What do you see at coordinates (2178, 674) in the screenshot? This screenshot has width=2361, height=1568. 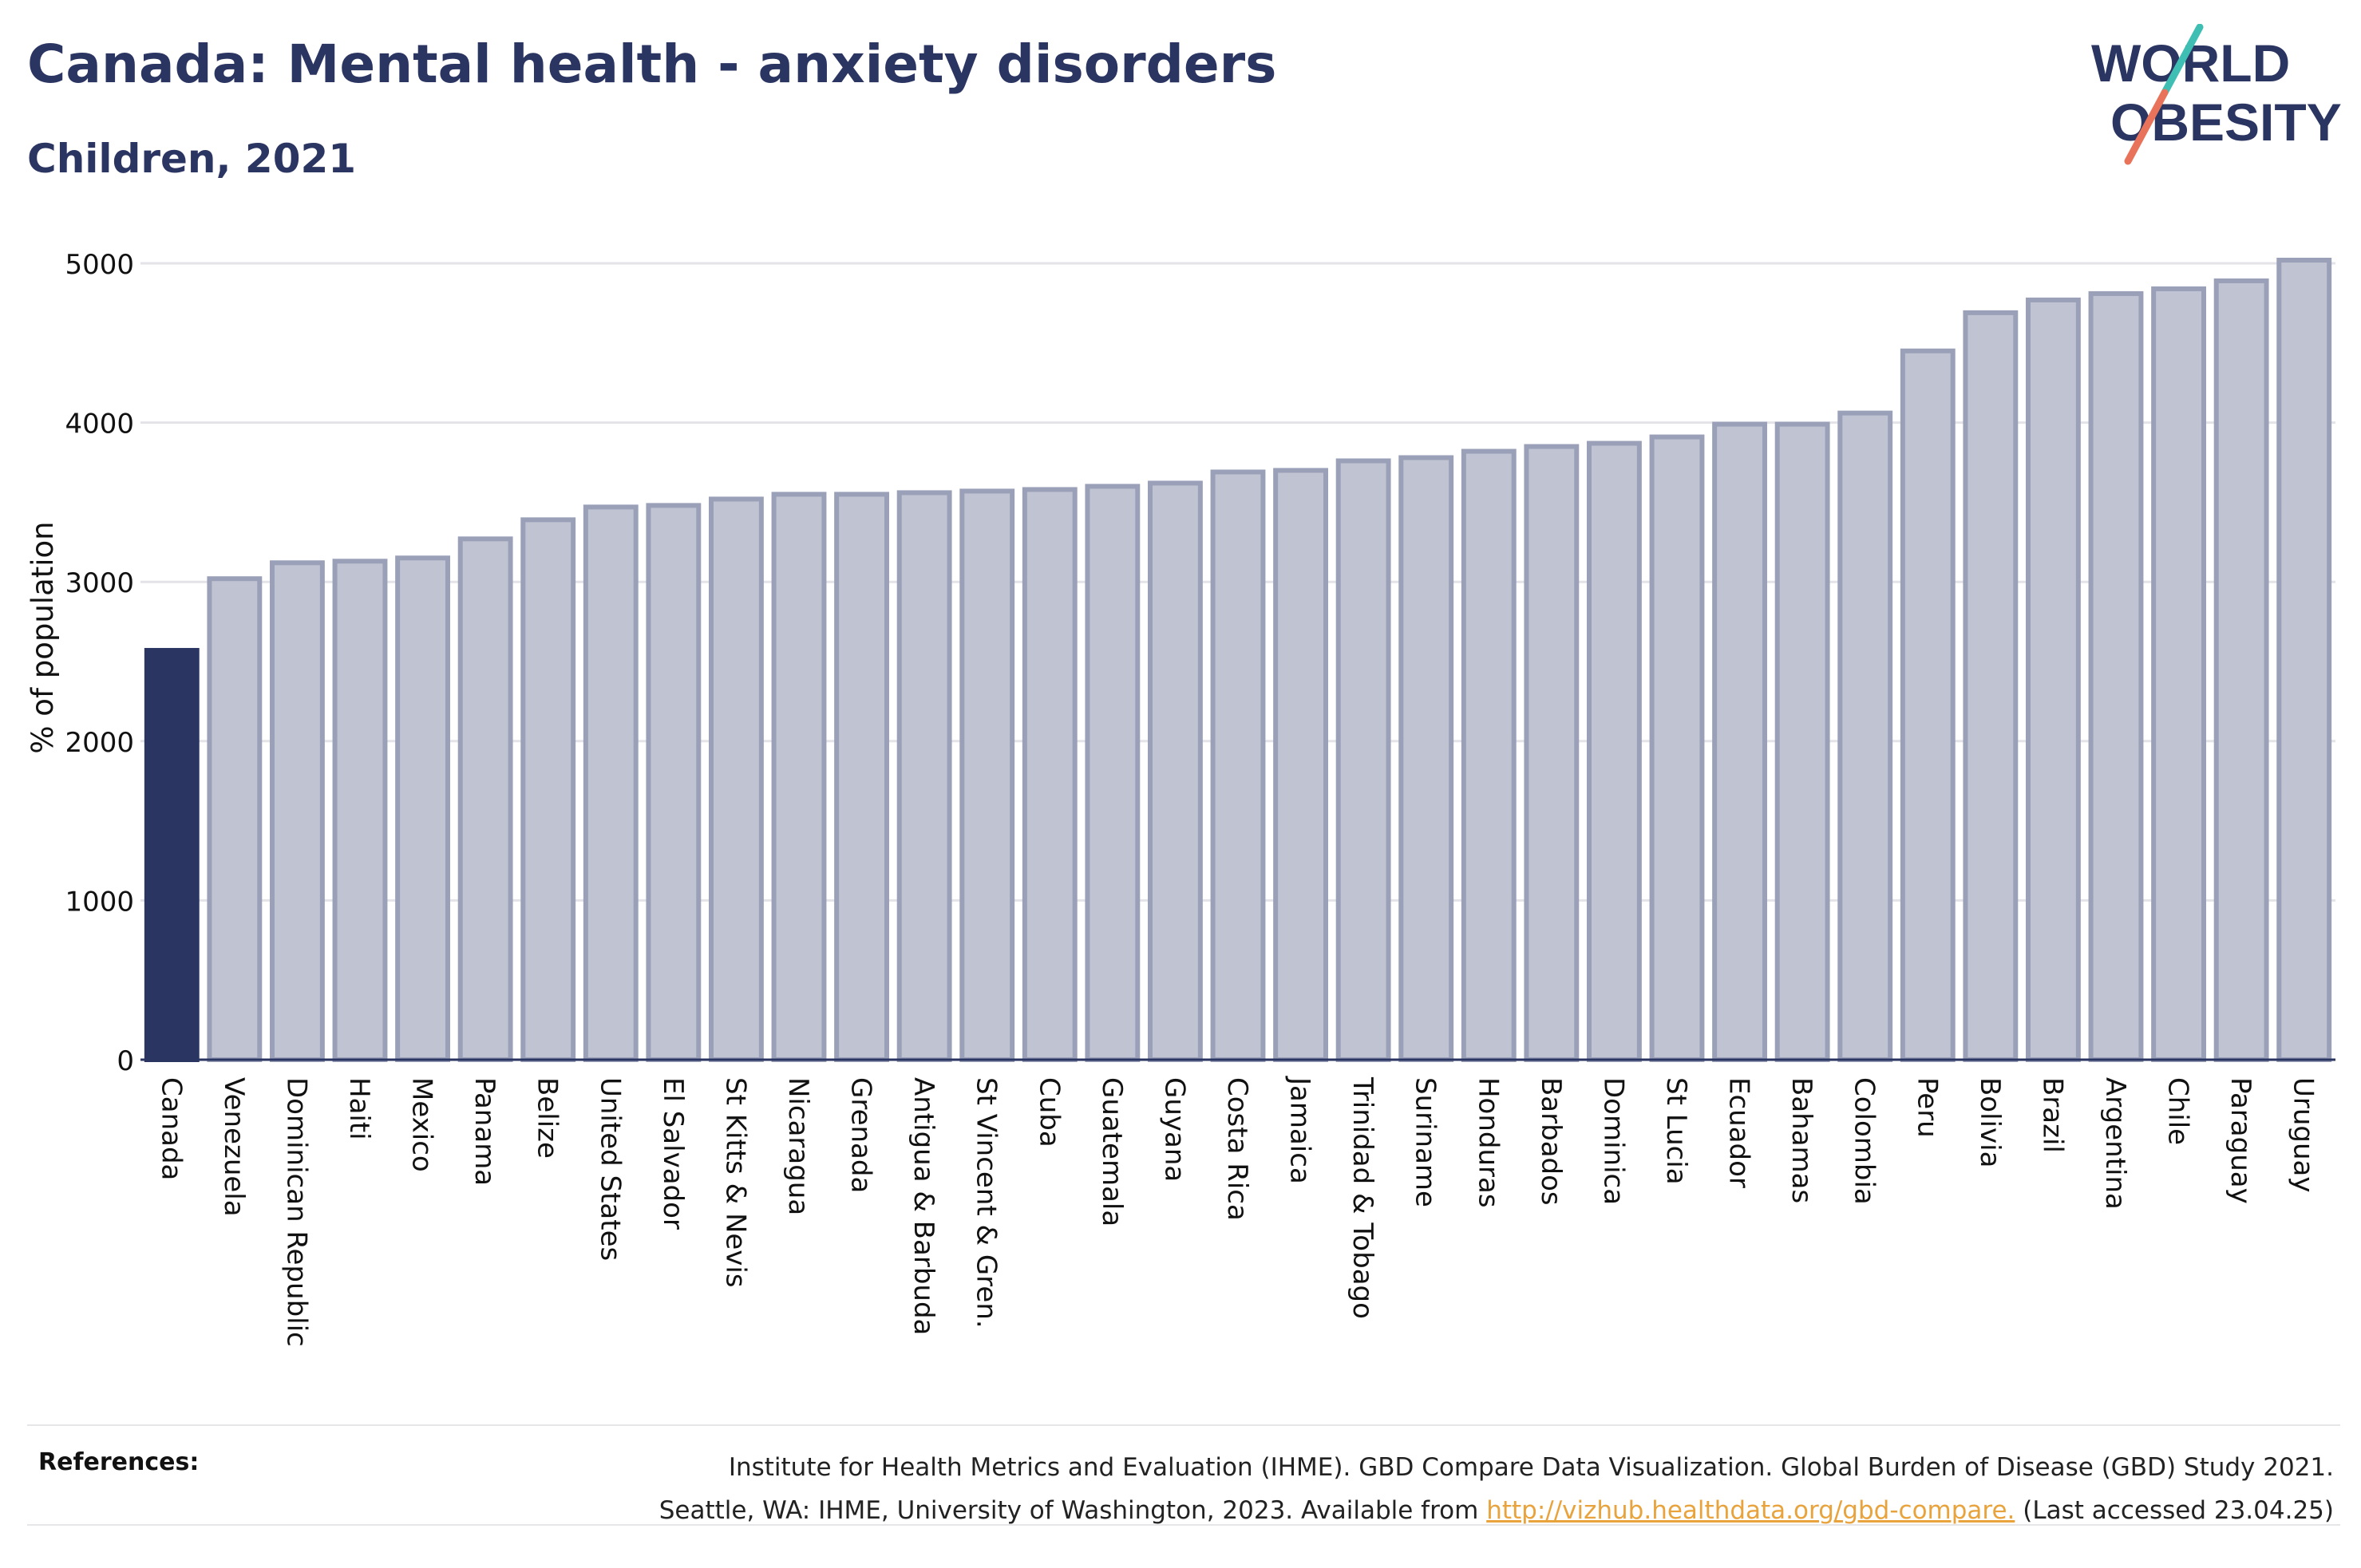 I see `bar-chile` at bounding box center [2178, 674].